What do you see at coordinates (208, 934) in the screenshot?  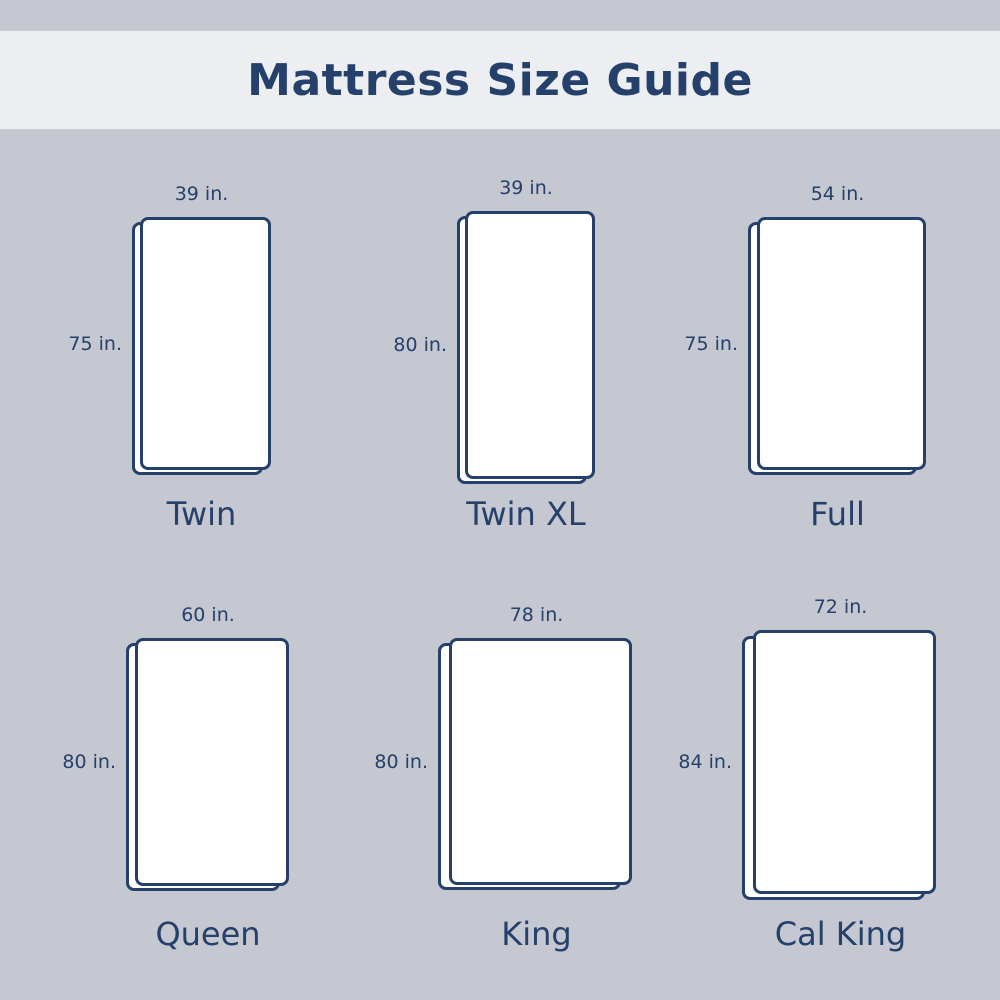 I see `size-name: Queen` at bounding box center [208, 934].